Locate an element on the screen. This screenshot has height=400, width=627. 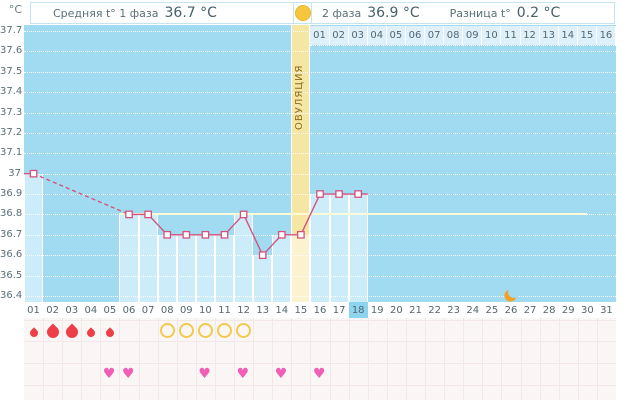
ovulation-header-cell is located at coordinates (302, 13).